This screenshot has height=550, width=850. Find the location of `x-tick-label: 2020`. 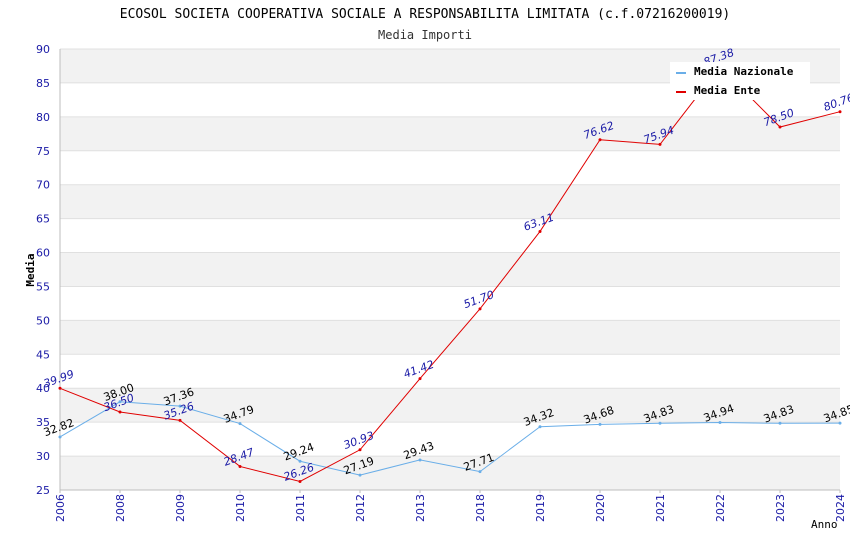

x-tick-label: 2020 is located at coordinates (600, 508).